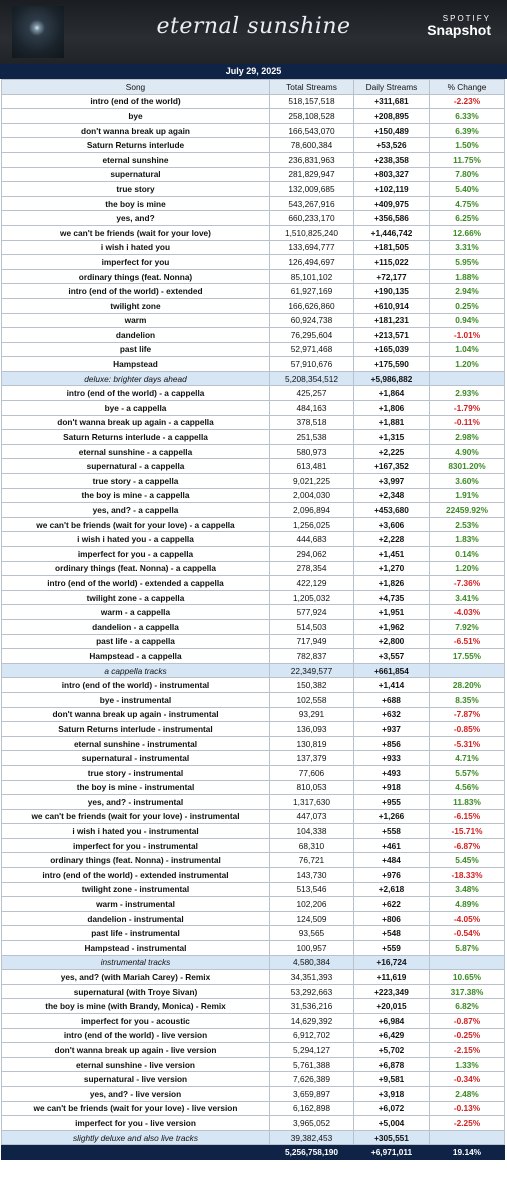 The width and height of the screenshot is (507, 1199). I want to click on daily-streams: +955, so click(391, 802).